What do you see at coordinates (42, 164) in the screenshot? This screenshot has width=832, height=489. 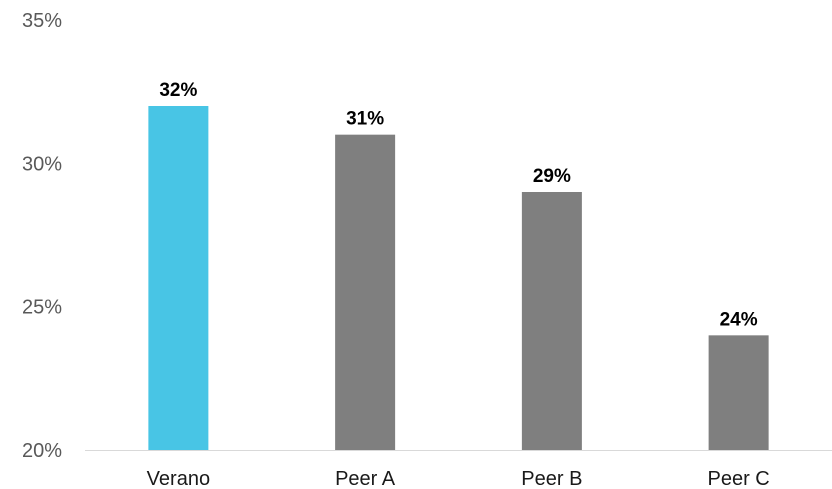 I see `y-tick-label: 30%` at bounding box center [42, 164].